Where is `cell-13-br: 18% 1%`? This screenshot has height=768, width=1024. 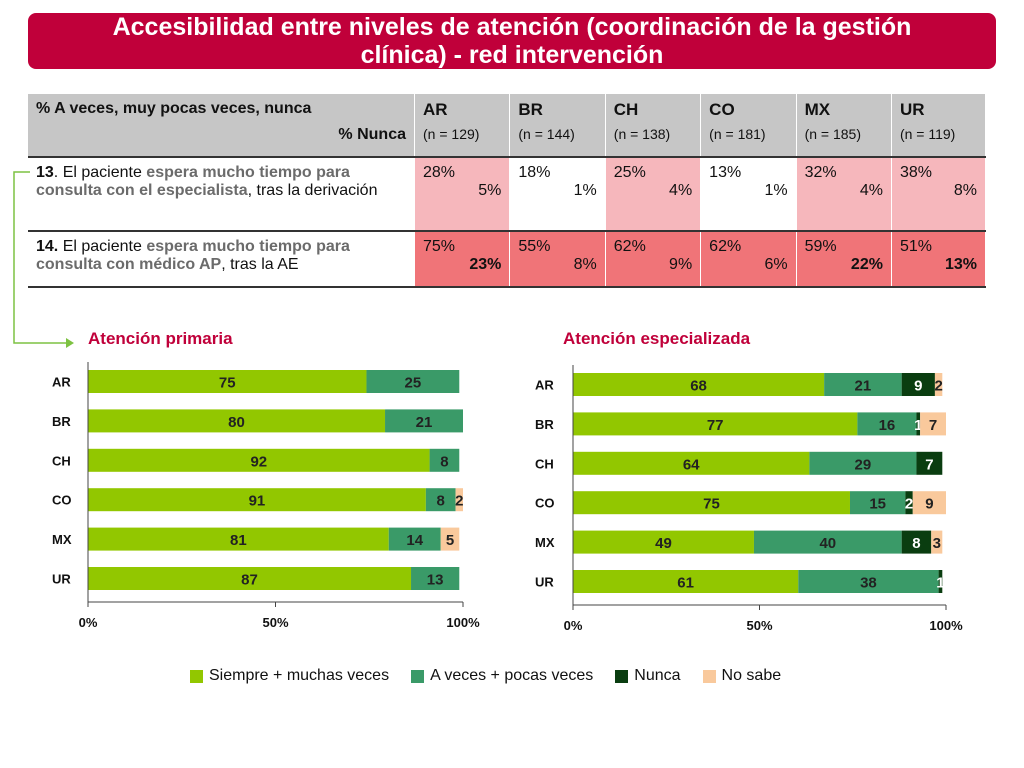
cell-13-br: 18% 1% is located at coordinates (557, 194).